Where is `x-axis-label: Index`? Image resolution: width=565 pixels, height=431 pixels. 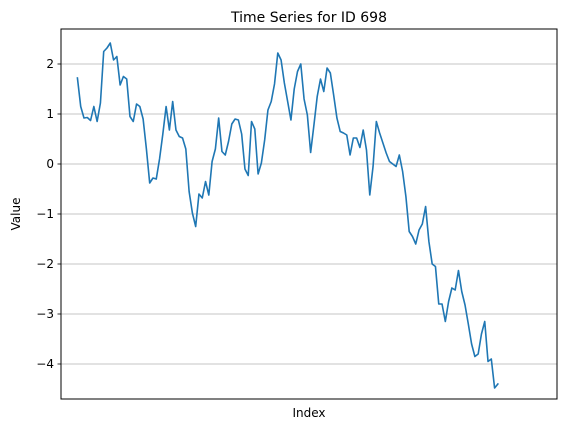
x-axis-label: Index is located at coordinates (308, 413).